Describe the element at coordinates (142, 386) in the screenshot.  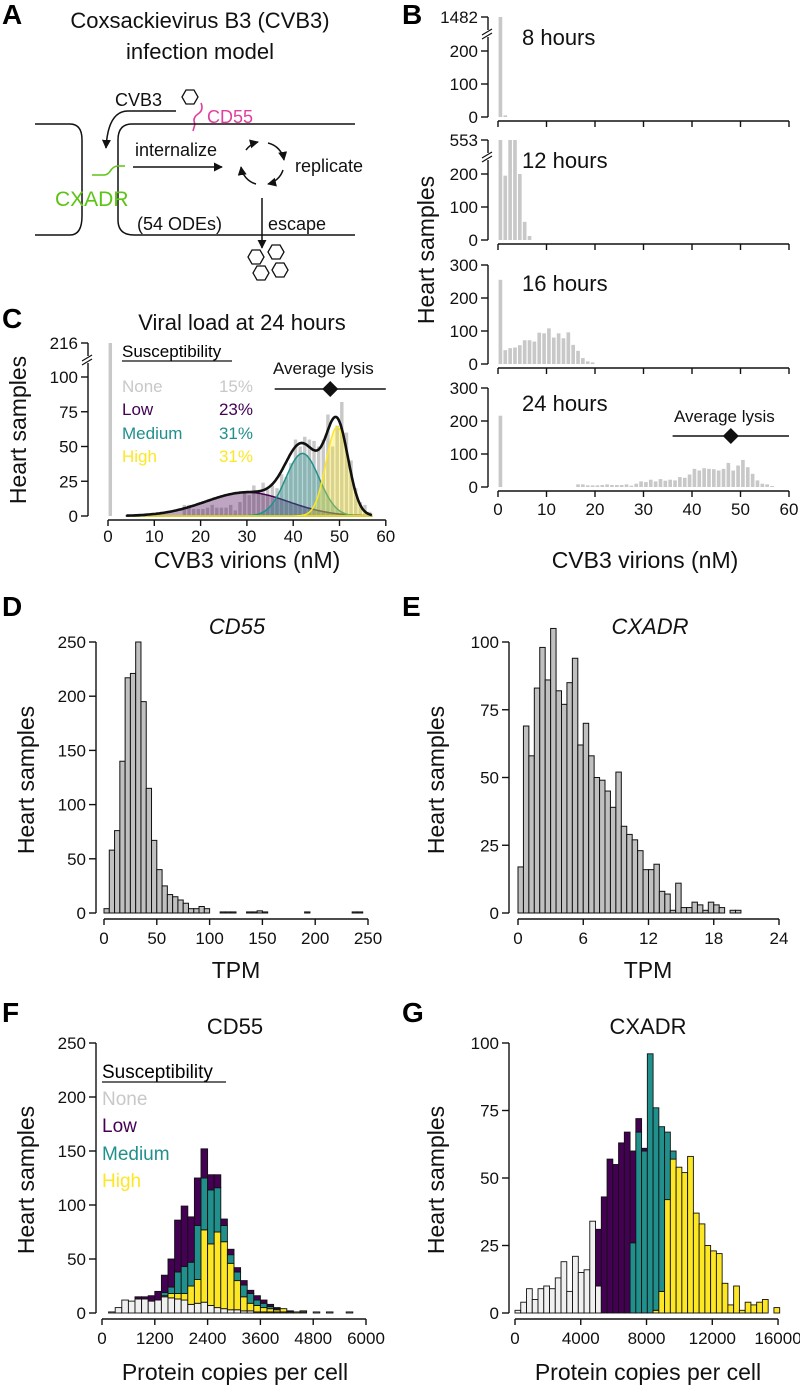
I see `panel-c-legend-none: None` at that location.